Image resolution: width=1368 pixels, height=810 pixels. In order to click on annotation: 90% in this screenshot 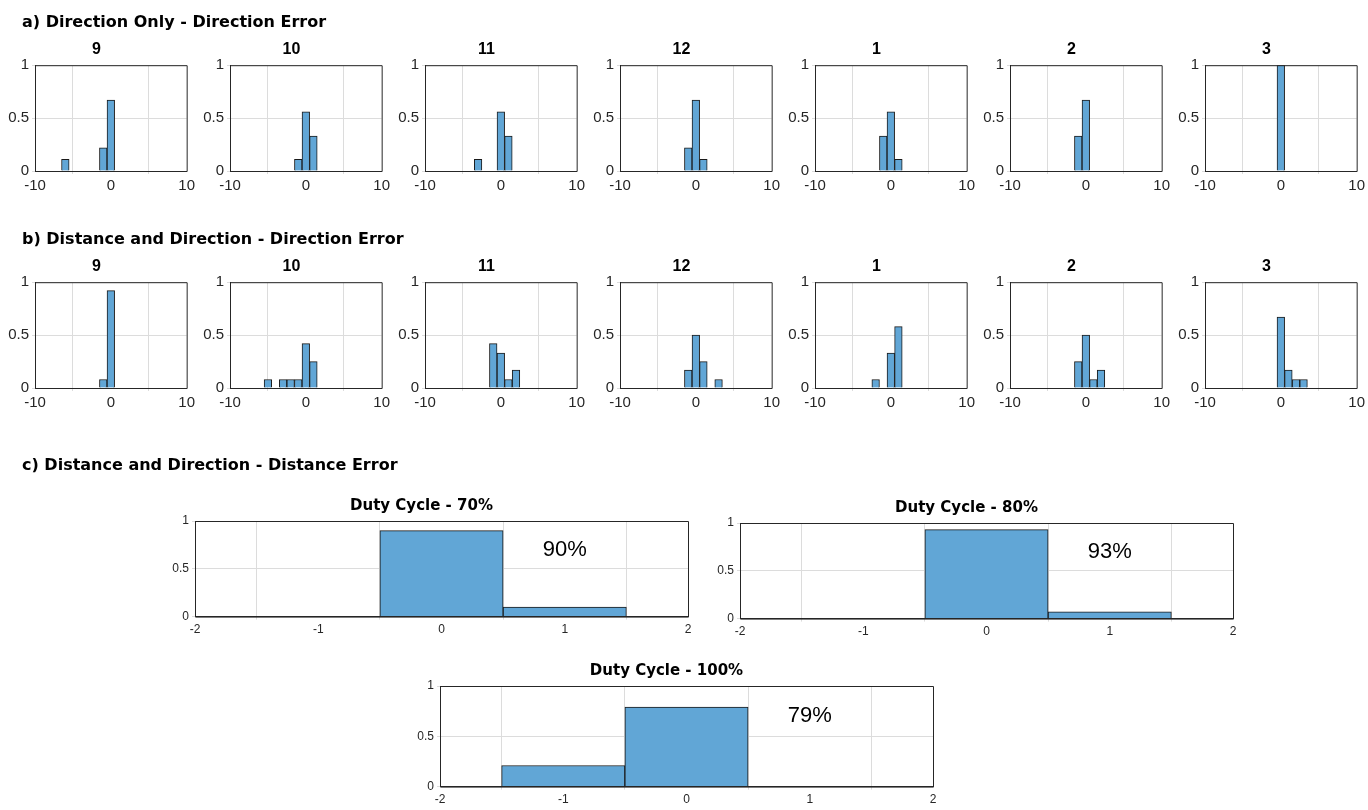, I will do `click(564, 548)`.